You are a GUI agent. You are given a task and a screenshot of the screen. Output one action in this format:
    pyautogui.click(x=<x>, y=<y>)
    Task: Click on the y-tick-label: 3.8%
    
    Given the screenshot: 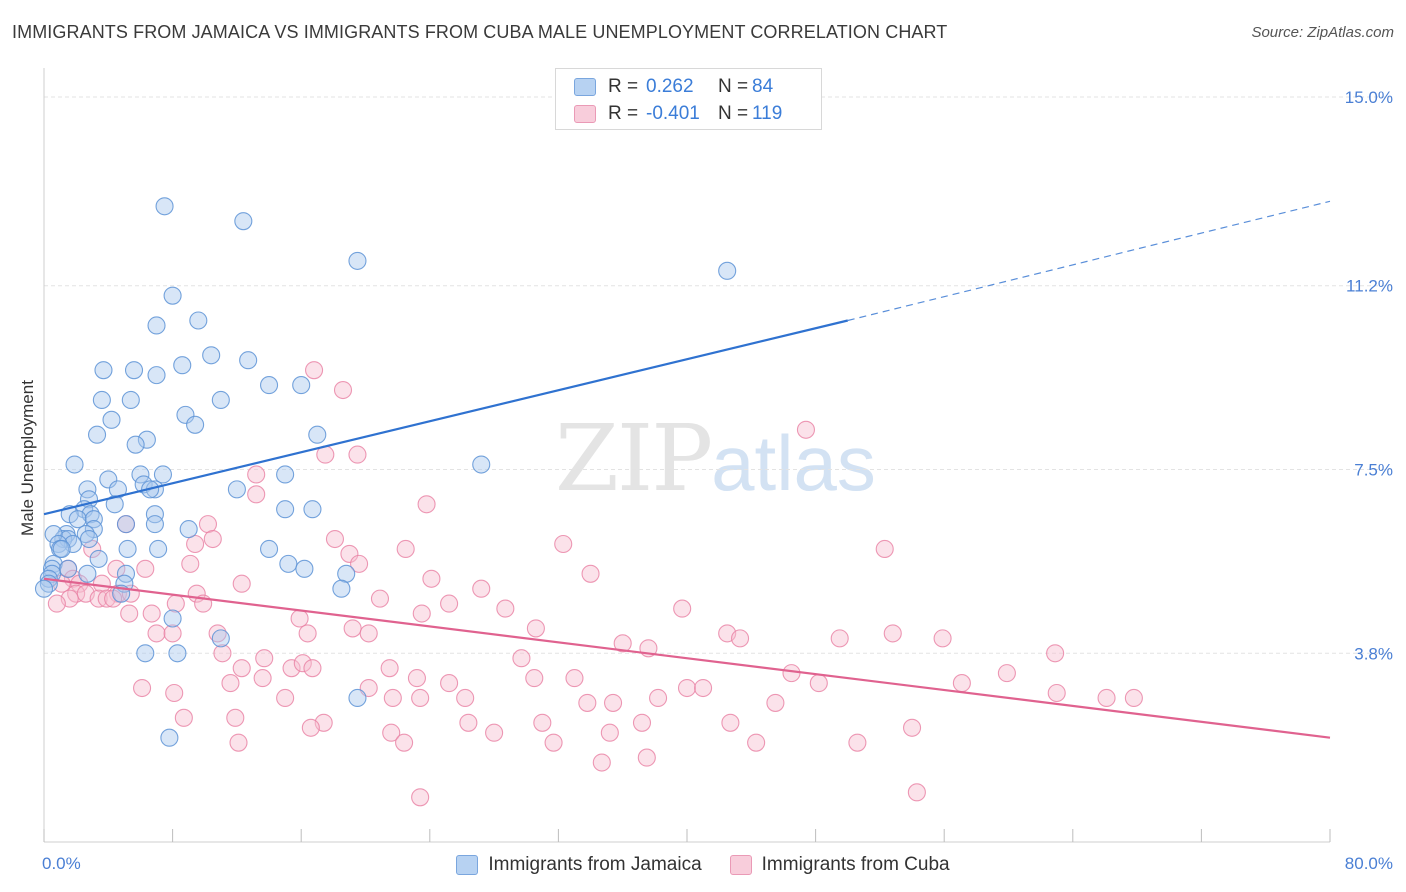 What is the action you would take?
    pyautogui.click(x=1373, y=653)
    